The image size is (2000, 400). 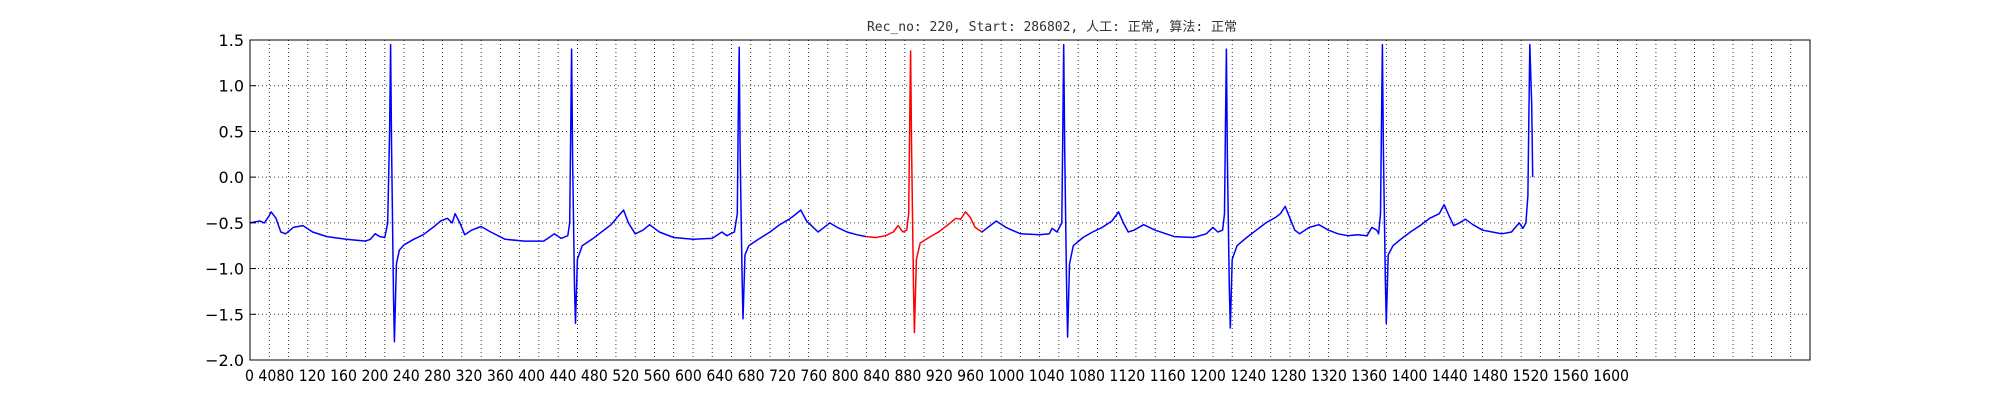 What do you see at coordinates (230, 200) in the screenshot?
I see `y-axis: 1.5 1.0 0.5 0.0 −0.5 −1.0 −1.5 −2.0` at bounding box center [230, 200].